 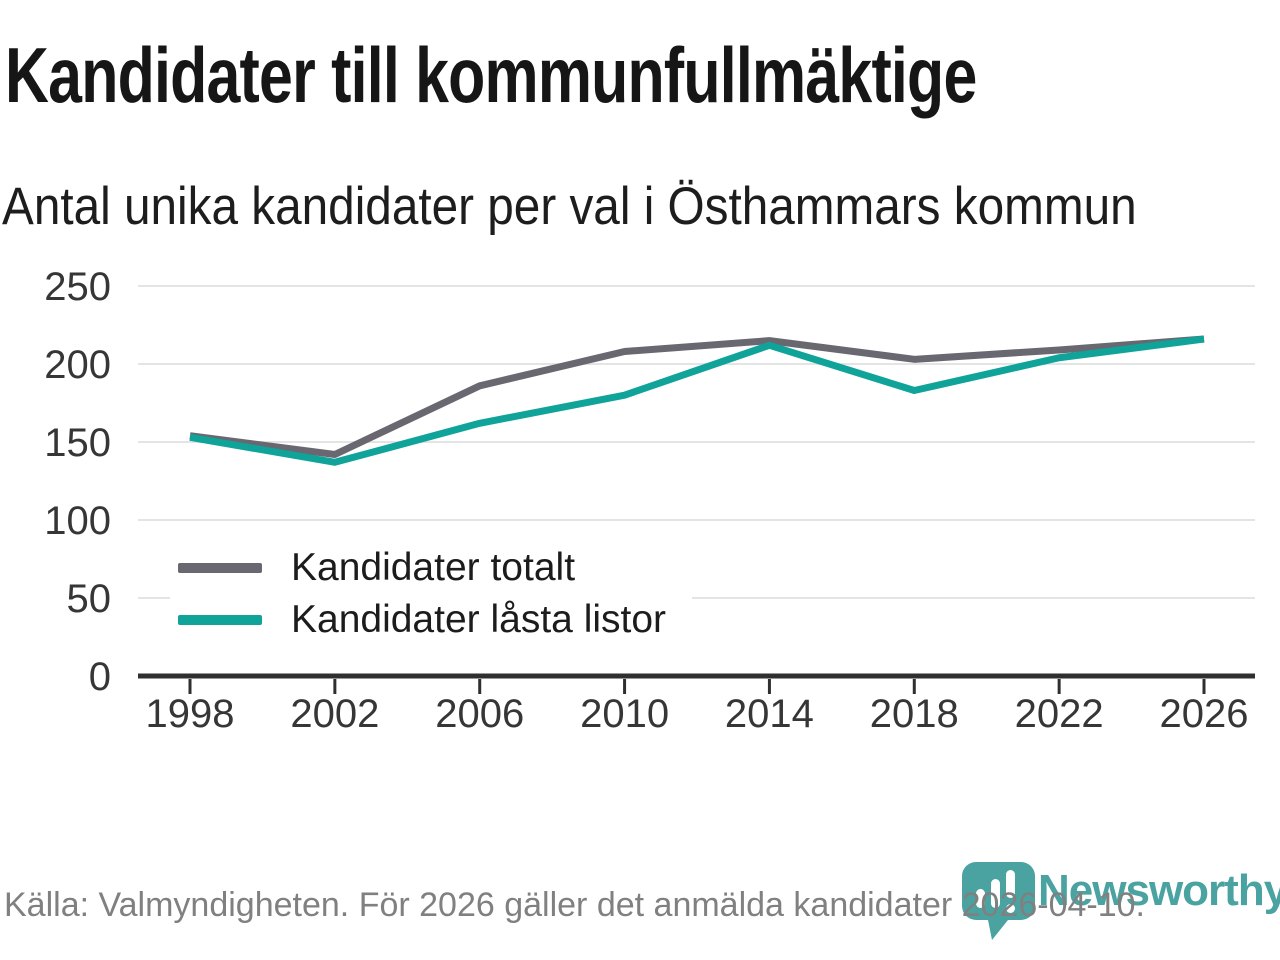 I want to click on x-tick-label: 2006, so click(x=479, y=714).